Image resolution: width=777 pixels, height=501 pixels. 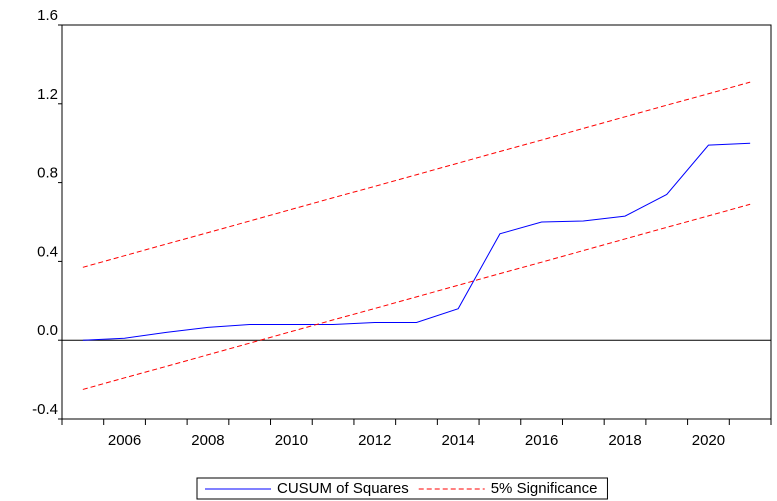 What do you see at coordinates (45, 409) in the screenshot?
I see `y-tick-label: -0.4` at bounding box center [45, 409].